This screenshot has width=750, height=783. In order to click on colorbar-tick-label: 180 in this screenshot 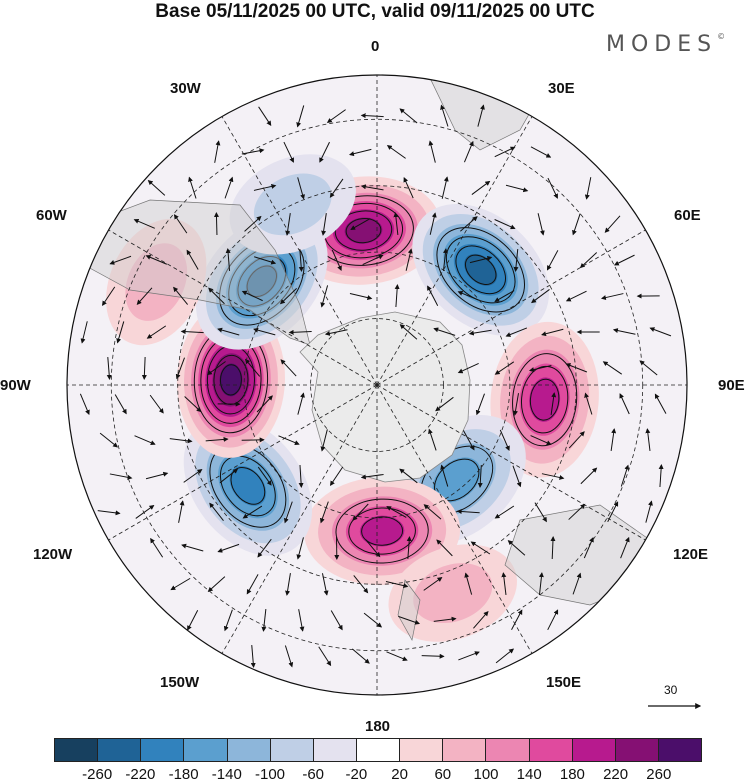, I will do `click(572, 774)`.